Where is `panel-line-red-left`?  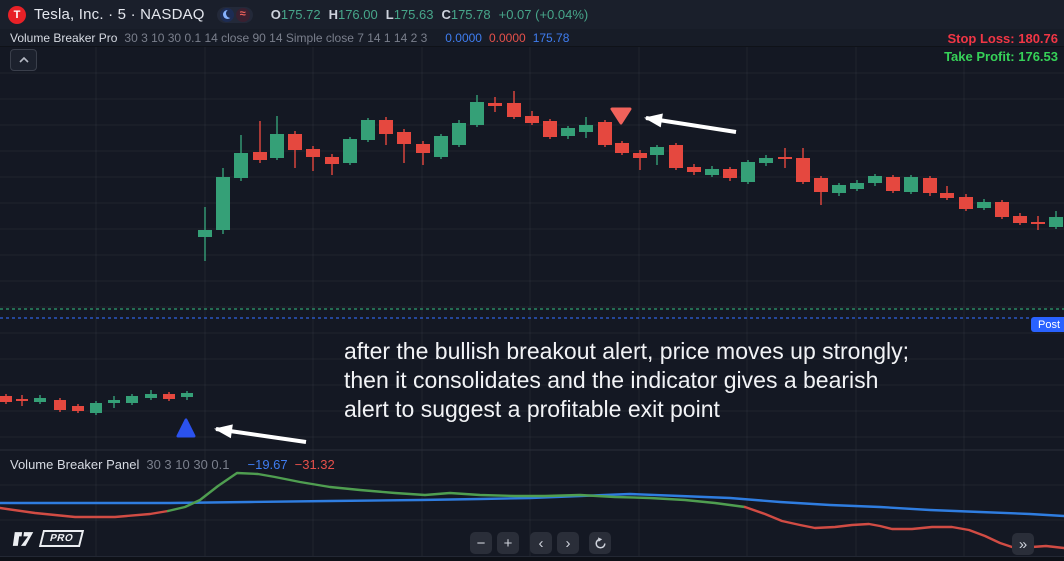 panel-line-red-left is located at coordinates (85, 512).